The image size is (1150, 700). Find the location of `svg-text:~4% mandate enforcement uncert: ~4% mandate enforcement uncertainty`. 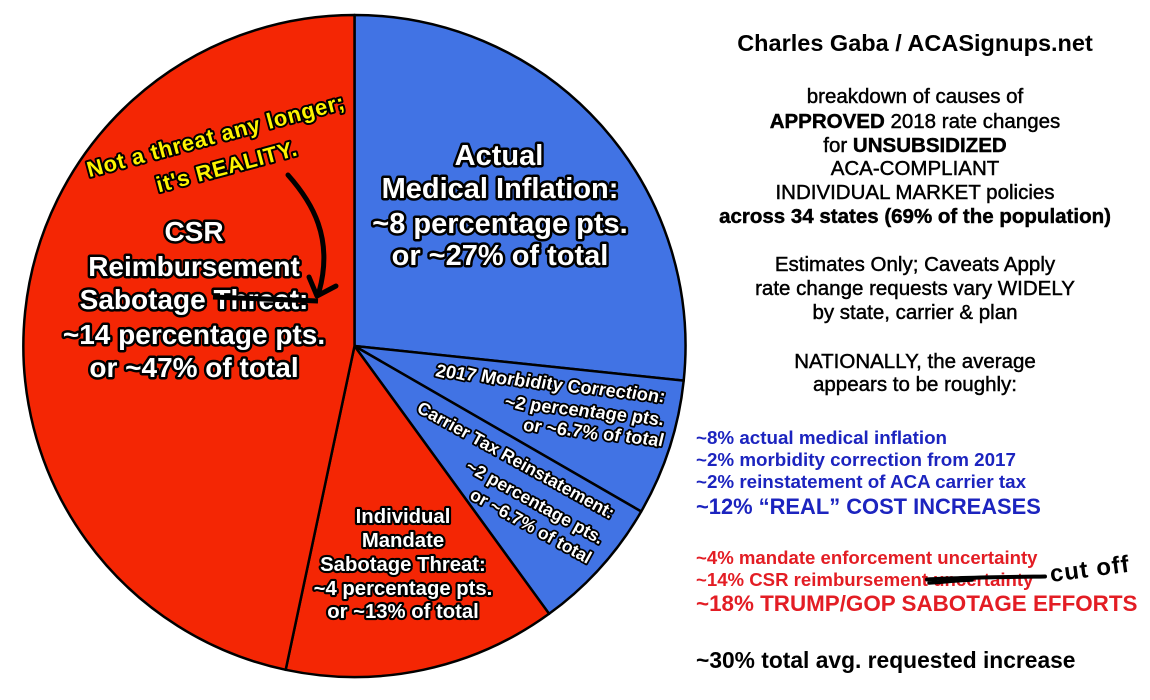

svg-text:~4% mandate enforcement uncert: ~4% mandate enforcement uncertainty is located at coordinates (867, 557).